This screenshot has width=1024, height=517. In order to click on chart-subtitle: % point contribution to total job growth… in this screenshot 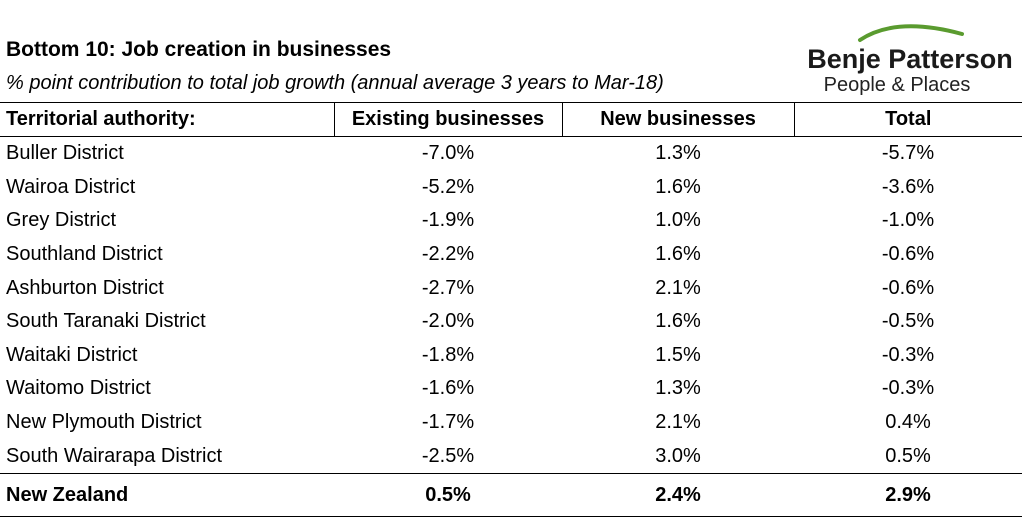, I will do `click(335, 83)`.